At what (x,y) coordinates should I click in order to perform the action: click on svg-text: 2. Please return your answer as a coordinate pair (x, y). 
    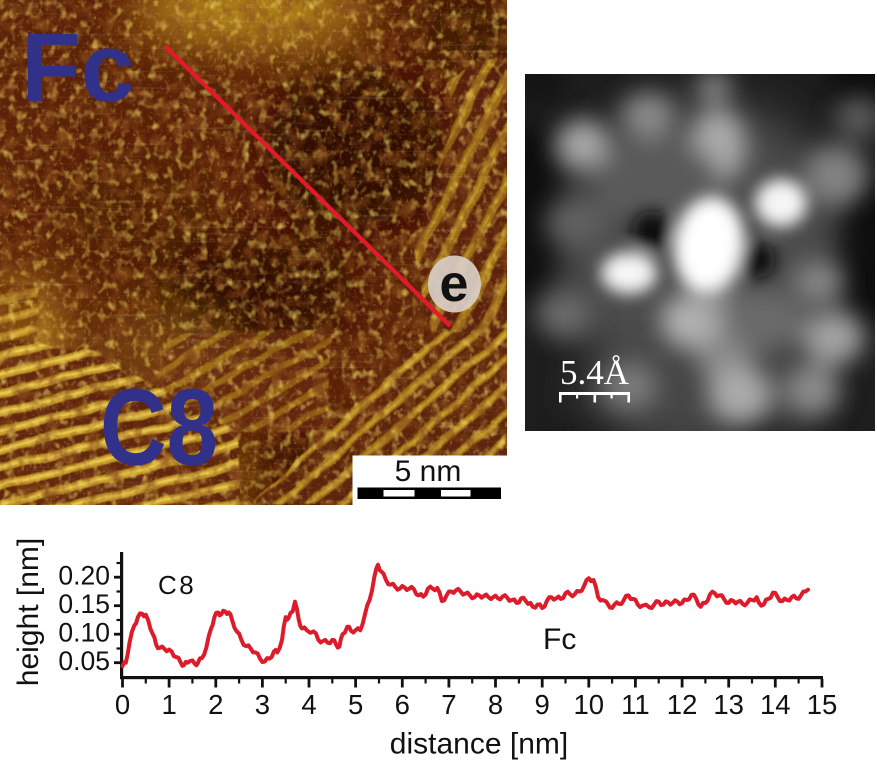
    Looking at the image, I should click on (215, 704).